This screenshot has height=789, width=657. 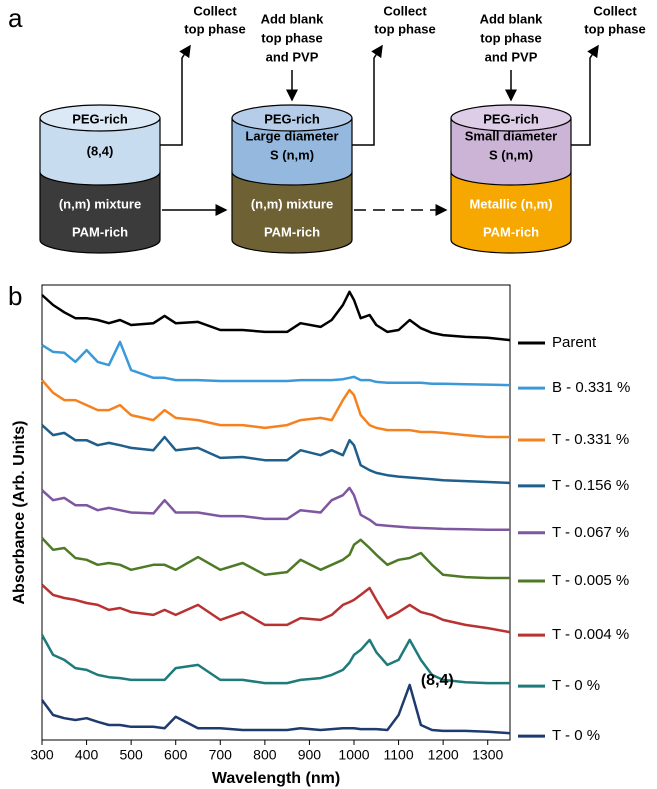 I want to click on x-tick-label: 1200, so click(x=443, y=755).